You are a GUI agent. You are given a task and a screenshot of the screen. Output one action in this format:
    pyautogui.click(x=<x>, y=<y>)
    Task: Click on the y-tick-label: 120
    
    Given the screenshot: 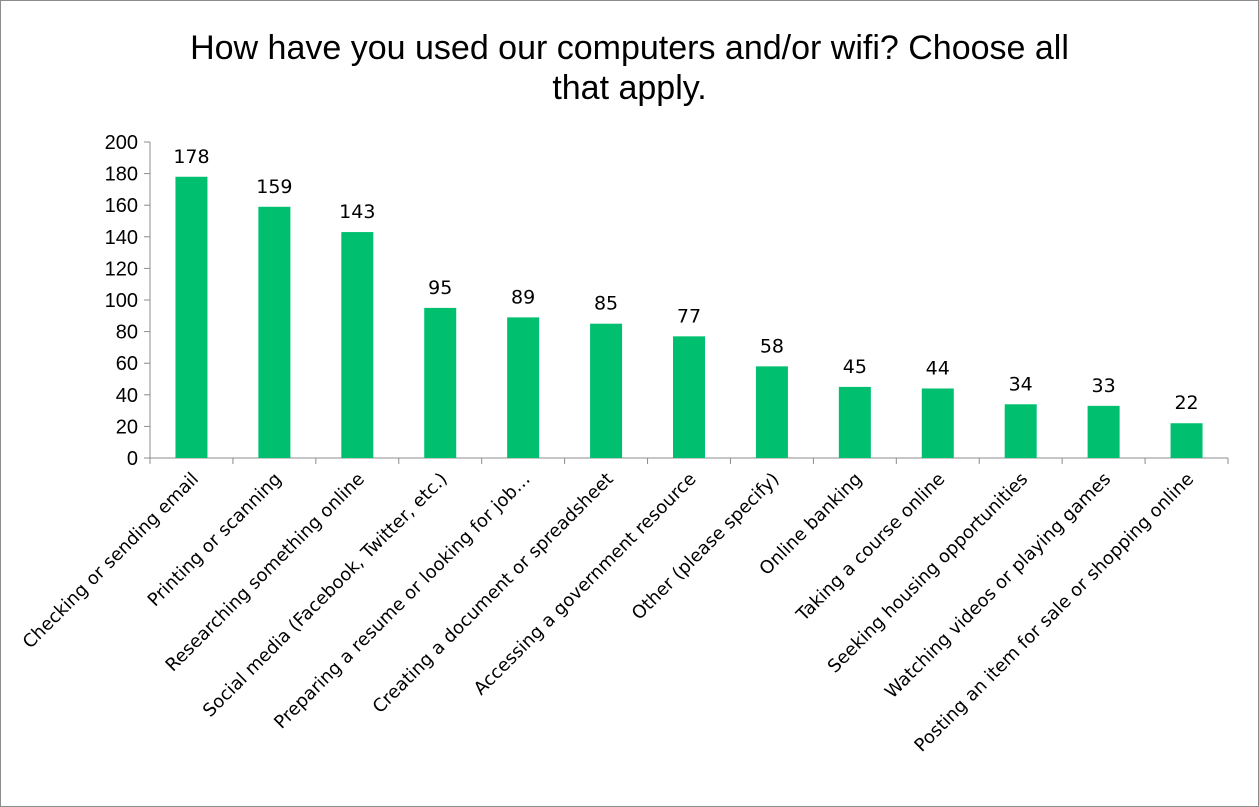 What is the action you would take?
    pyautogui.click(x=121, y=269)
    